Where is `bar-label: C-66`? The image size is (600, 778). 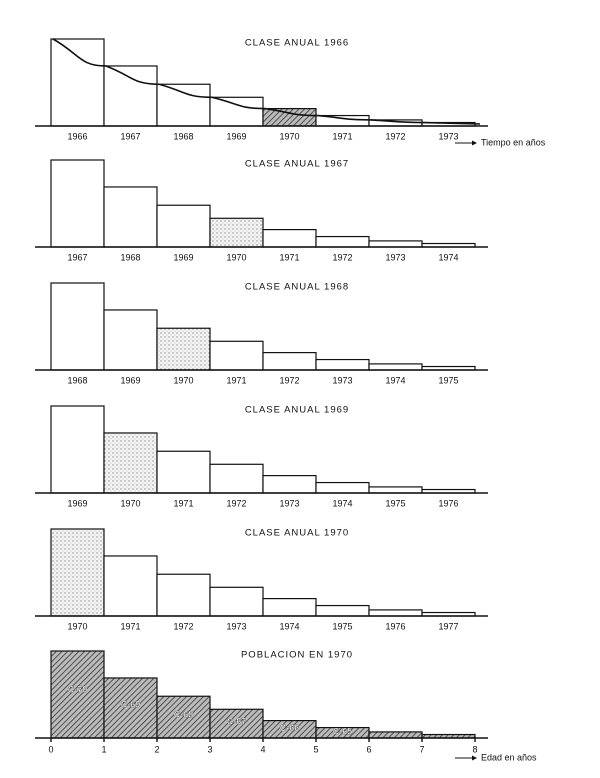
bar-label: C-66 is located at coordinates (290, 728).